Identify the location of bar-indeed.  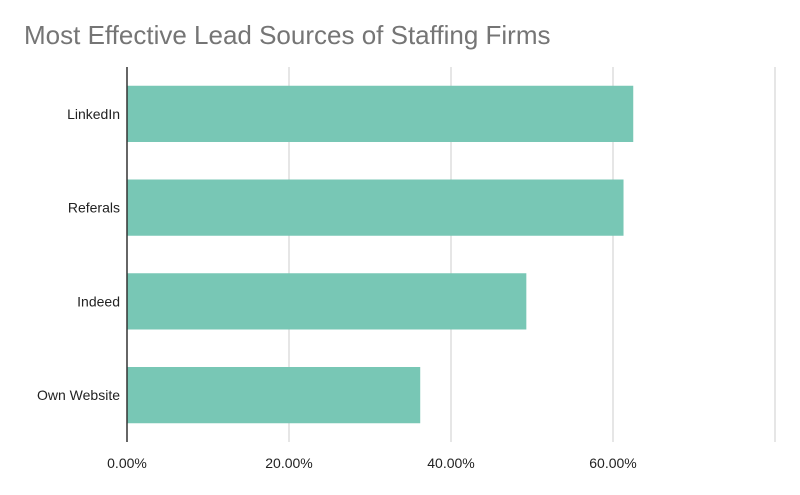
(327, 301).